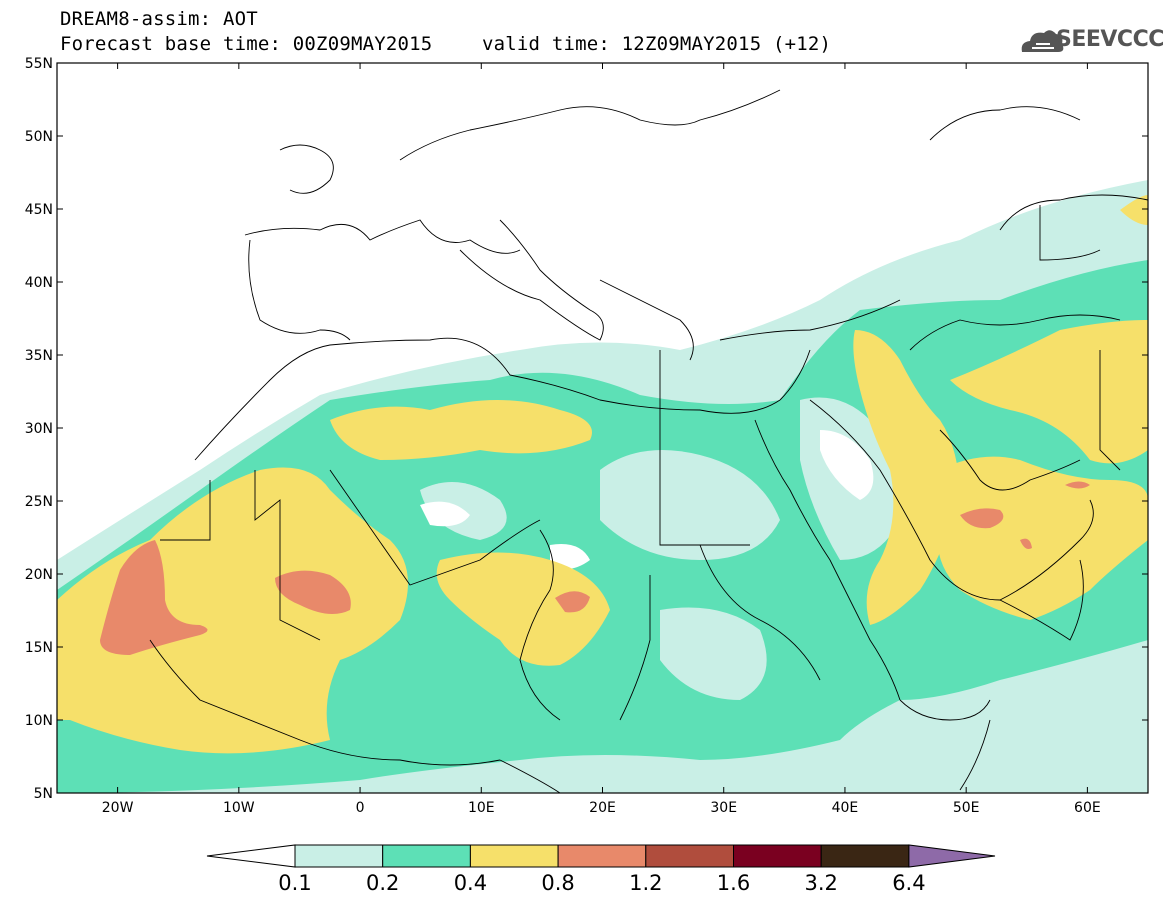 The height and width of the screenshot is (905, 1165). I want to click on aot-contour-white-holes, so click(647, 499).